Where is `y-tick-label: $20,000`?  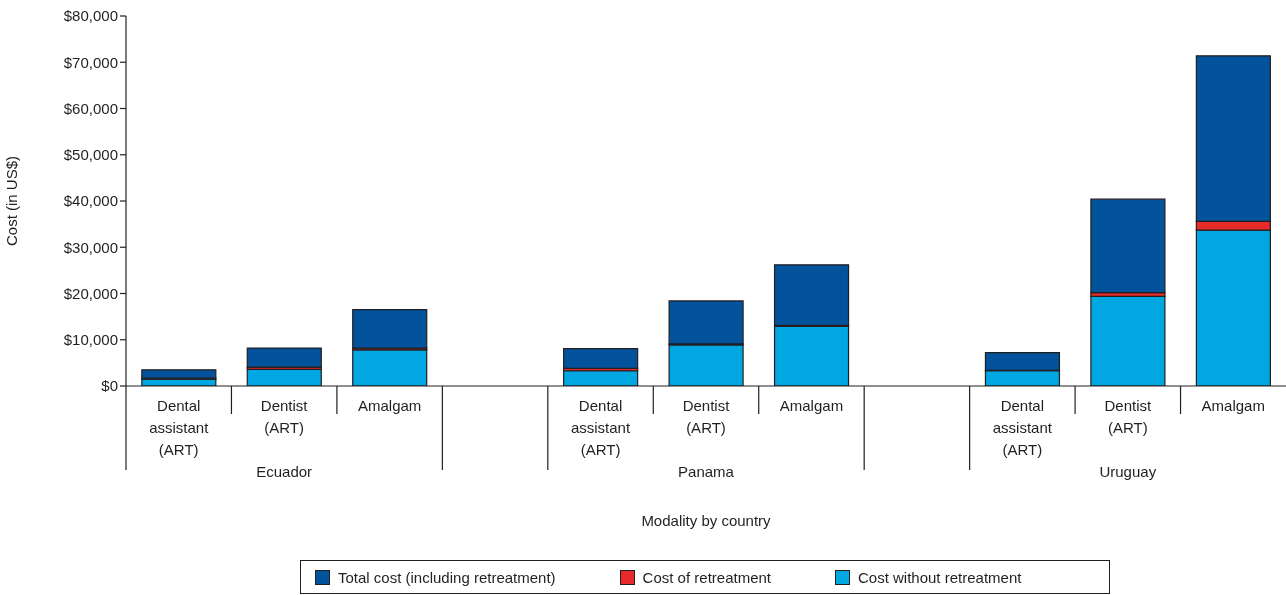 y-tick-label: $20,000 is located at coordinates (90, 293).